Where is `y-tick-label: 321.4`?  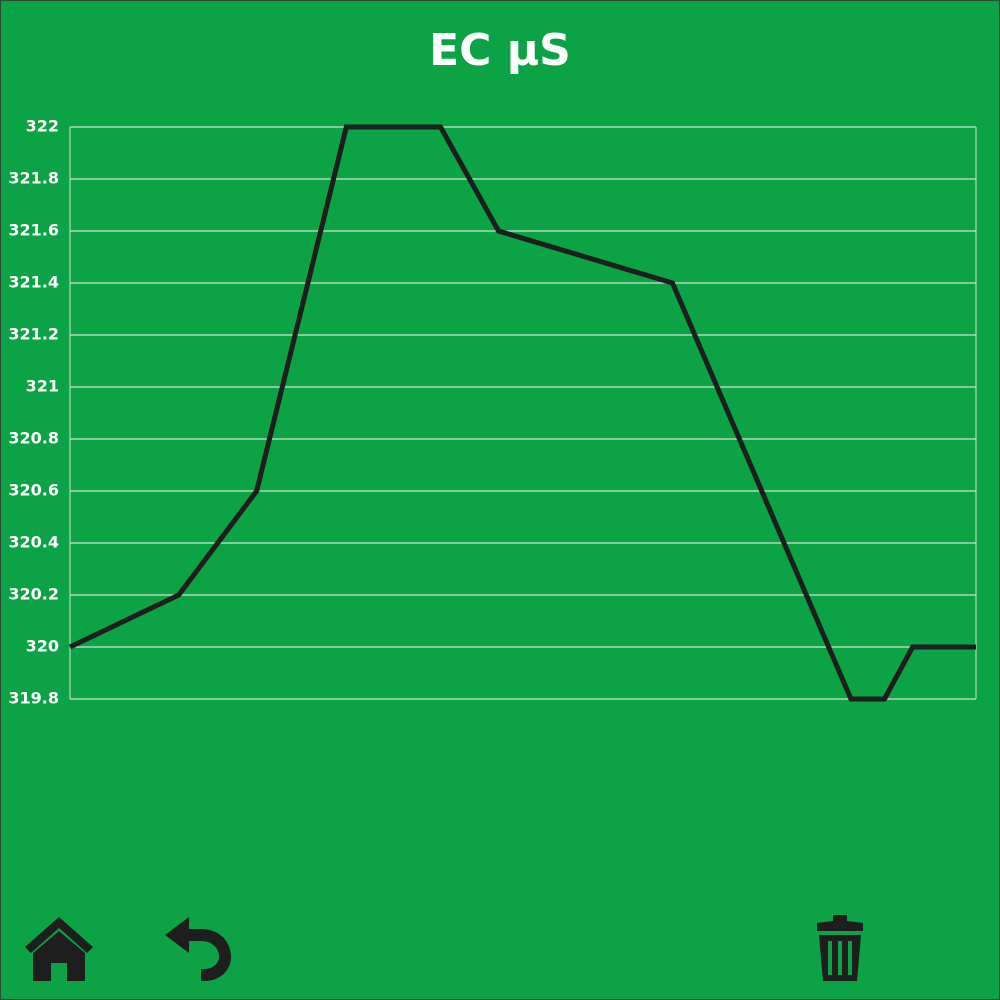
y-tick-label: 321.4 is located at coordinates (33, 282).